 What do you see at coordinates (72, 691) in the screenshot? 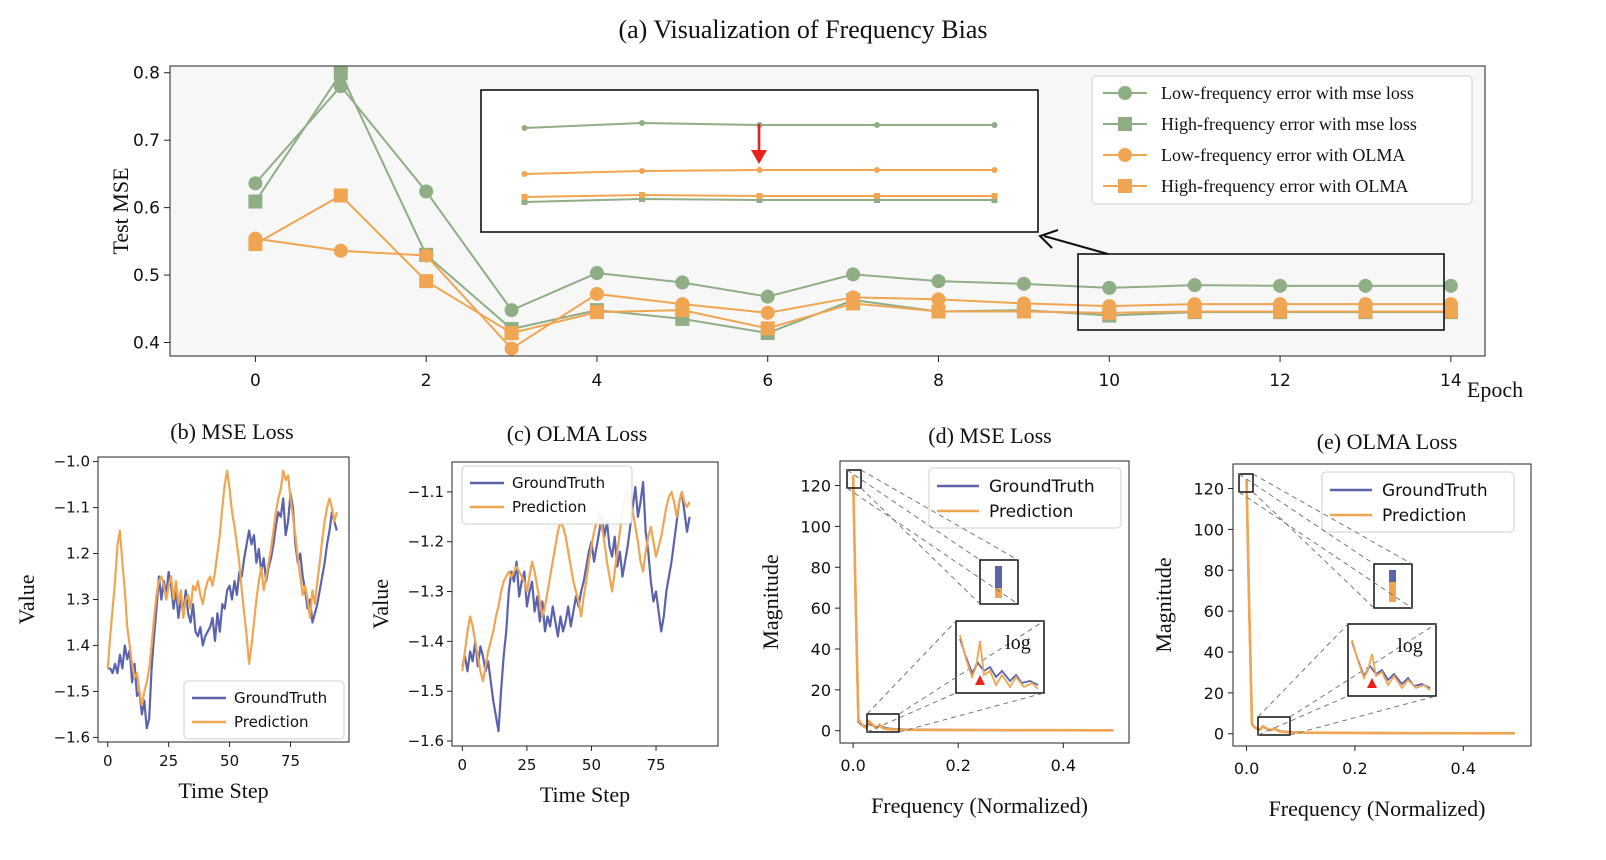
I see `ytick-label-b-5: −1.5` at bounding box center [72, 691].